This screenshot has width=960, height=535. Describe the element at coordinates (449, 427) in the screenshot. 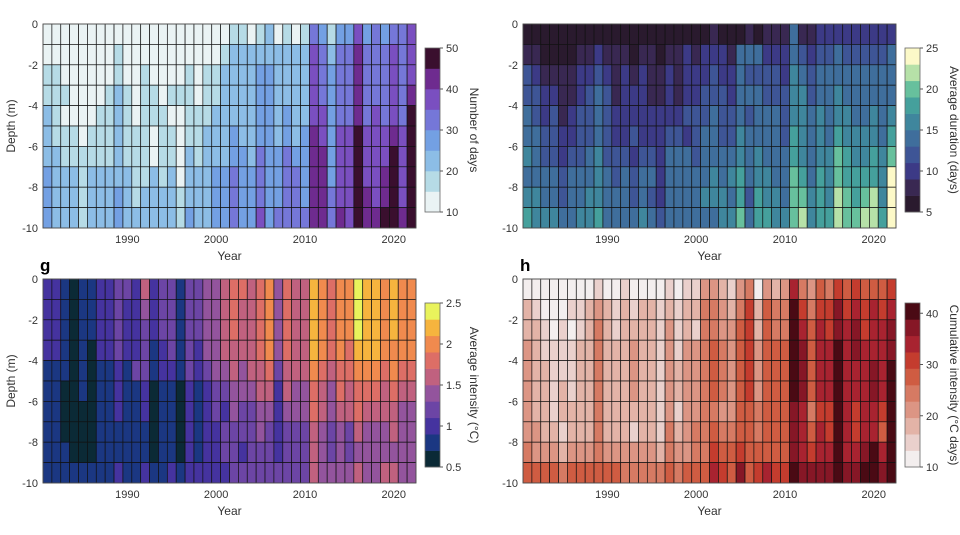

I see `colorbar-tick-label: 1` at that location.